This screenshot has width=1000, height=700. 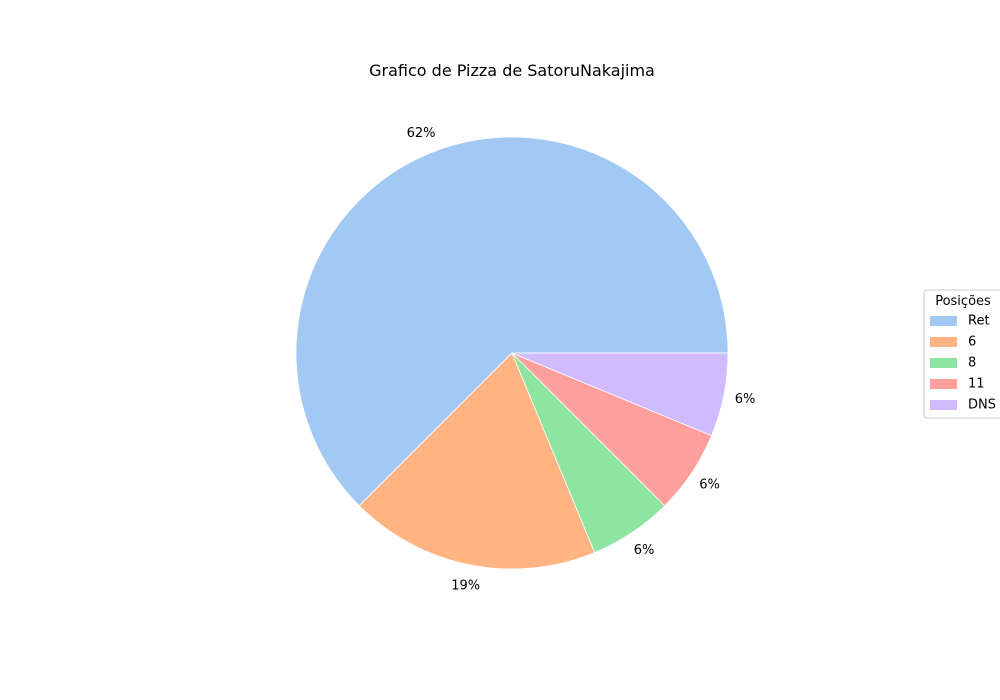 What do you see at coordinates (421, 133) in the screenshot?
I see `pie-percent-label: 62%` at bounding box center [421, 133].